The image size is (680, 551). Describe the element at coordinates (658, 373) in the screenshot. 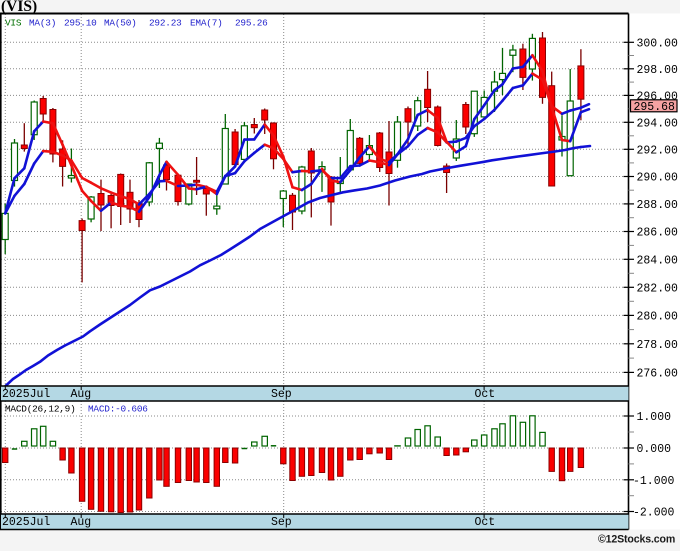

I see `svg-text: 276.00` at that location.